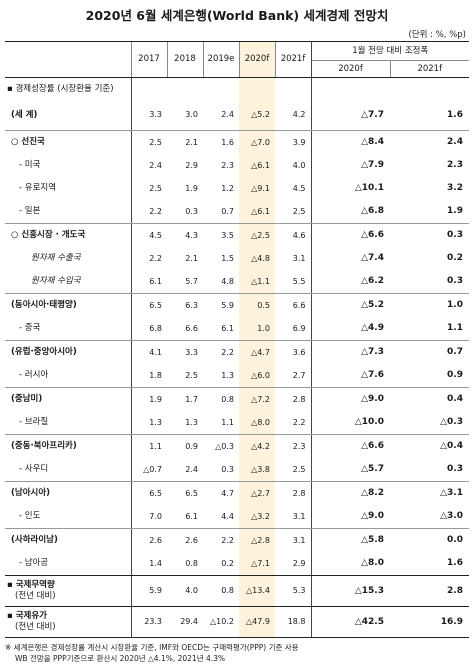 The width and height of the screenshot is (474, 667). I want to click on header-year-2019: 2019e, so click(220, 59).